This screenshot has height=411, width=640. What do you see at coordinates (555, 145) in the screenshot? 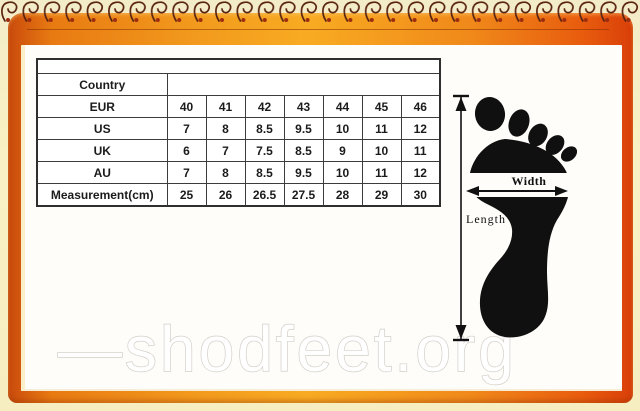
I see `fourth-toe` at bounding box center [555, 145].